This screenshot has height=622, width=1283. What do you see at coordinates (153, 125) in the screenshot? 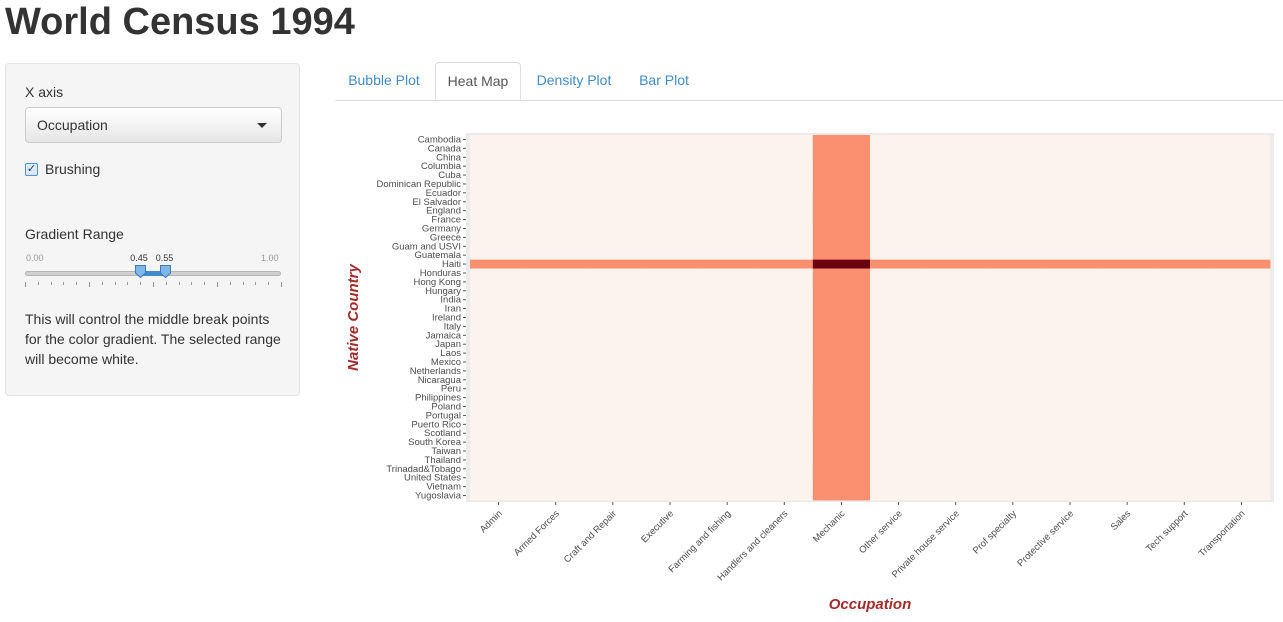
I see `x-axis-select: Occupation` at bounding box center [153, 125].